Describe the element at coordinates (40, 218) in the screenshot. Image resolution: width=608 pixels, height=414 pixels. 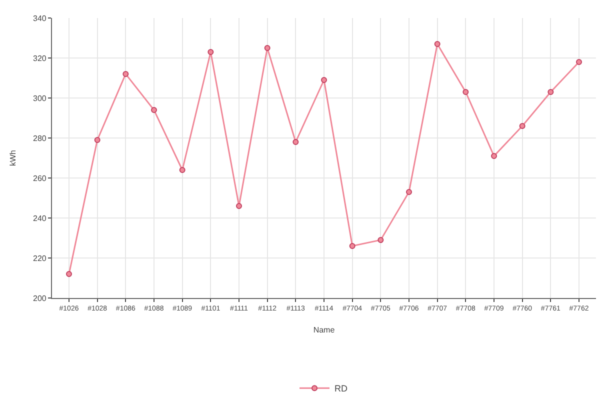
I see `y-tick-label: 240` at that location.